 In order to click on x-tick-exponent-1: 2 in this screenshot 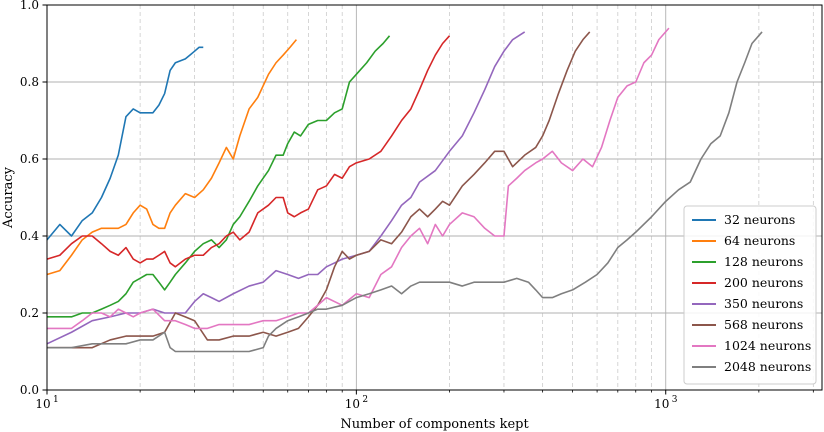, I will do `click(365, 400)`.